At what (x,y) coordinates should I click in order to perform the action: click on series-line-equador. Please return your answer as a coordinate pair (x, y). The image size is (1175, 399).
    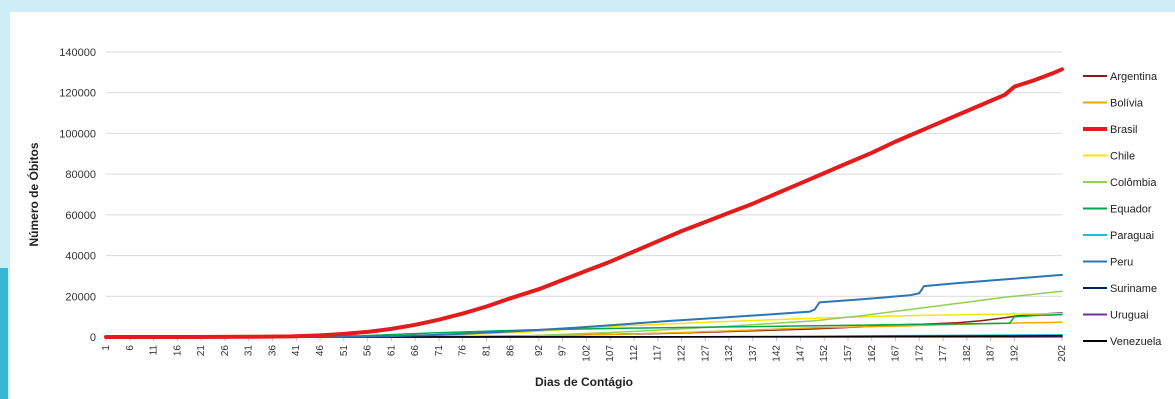
    Looking at the image, I should click on (584, 325).